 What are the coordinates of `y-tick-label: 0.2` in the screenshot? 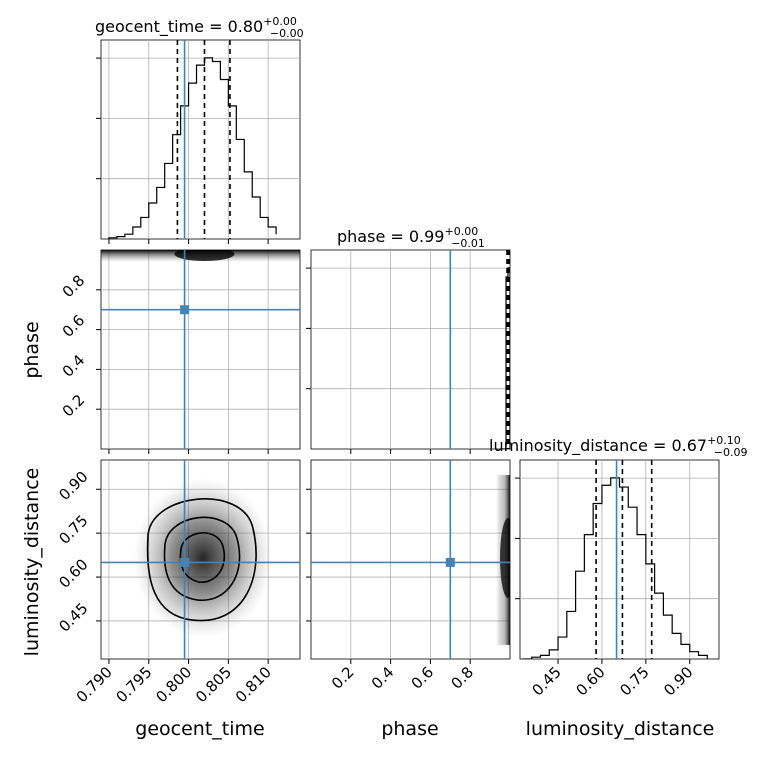 It's located at (74, 406).